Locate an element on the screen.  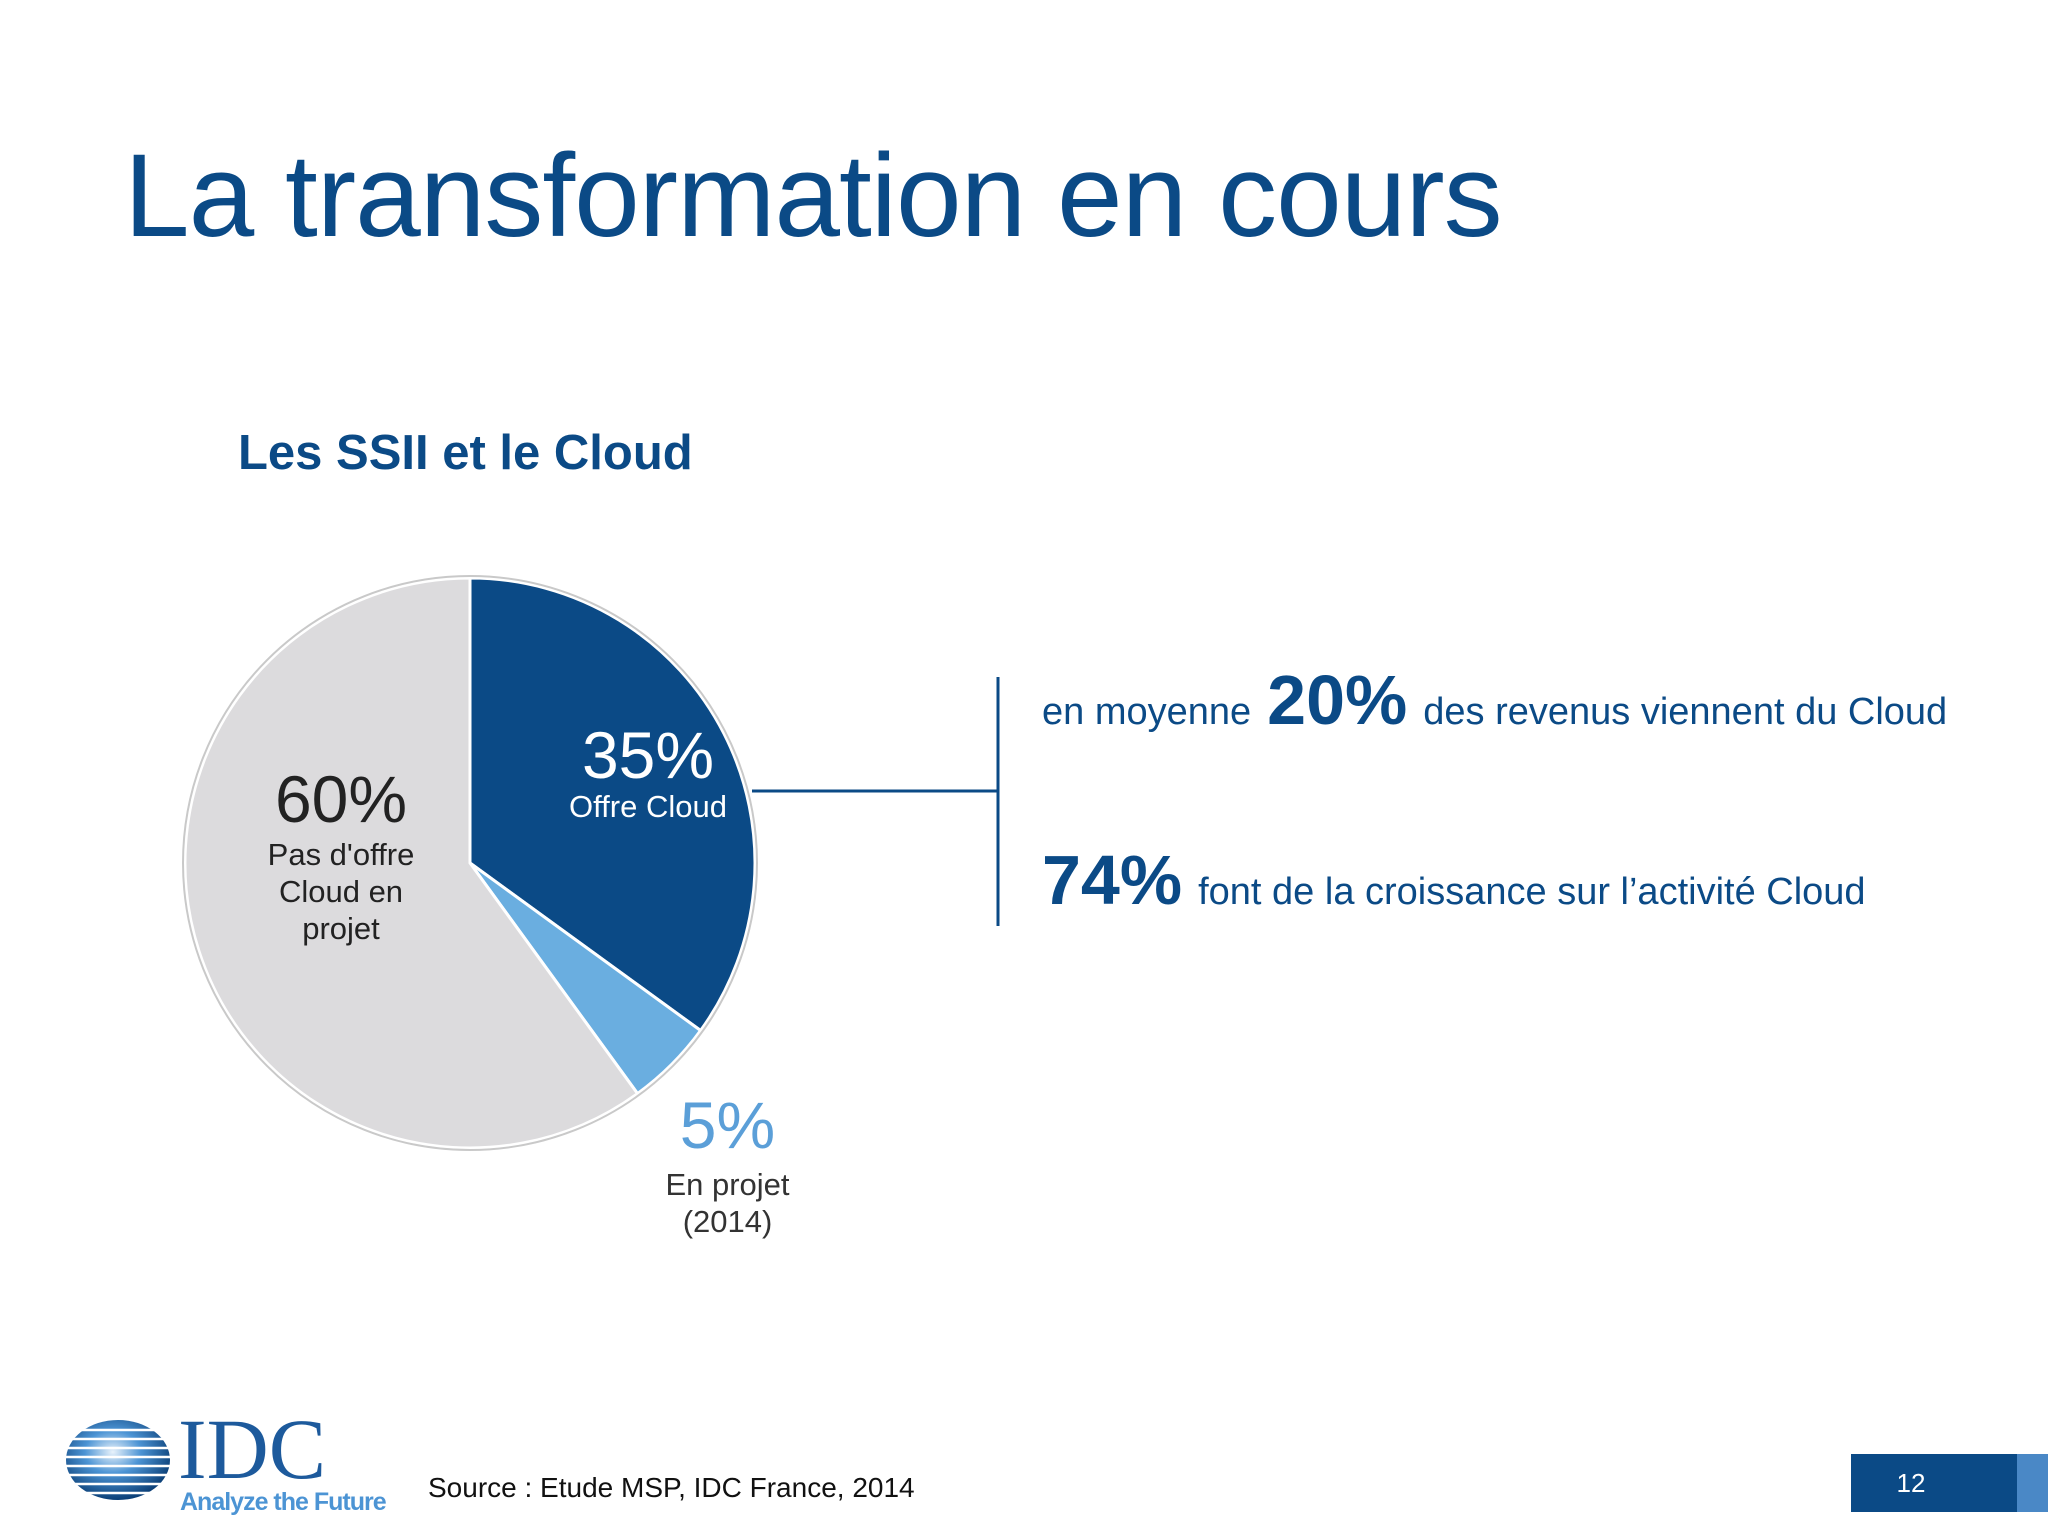
slice-pct-offre-cloud: 35% is located at coordinates (648, 755).